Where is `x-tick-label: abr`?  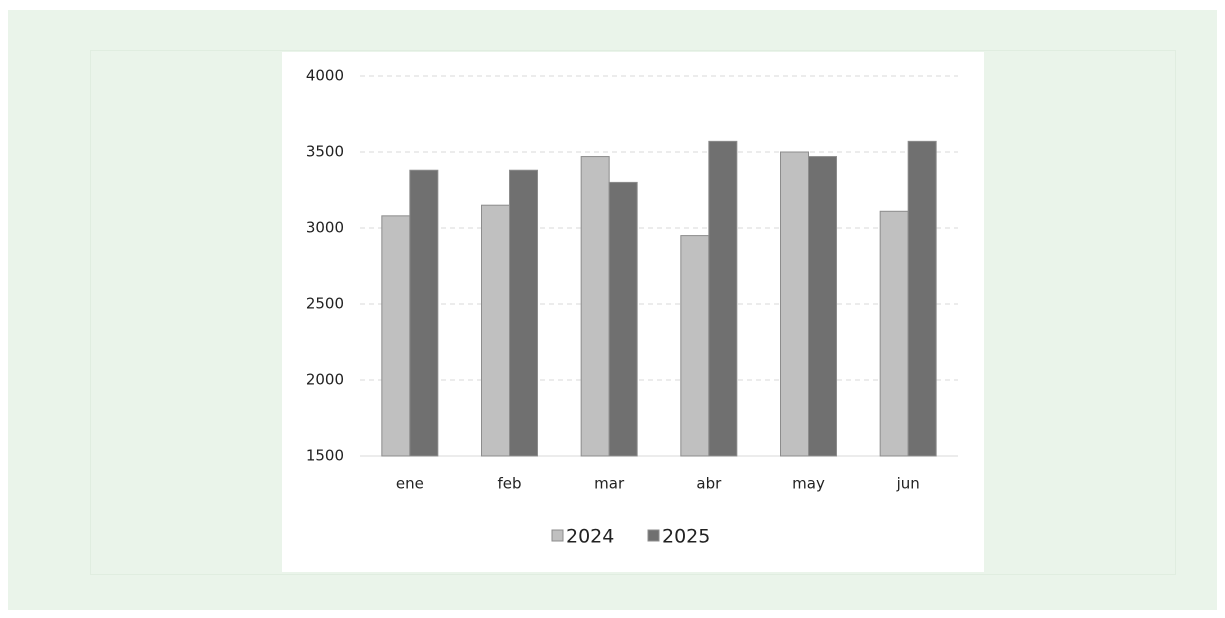 x-tick-label: abr is located at coordinates (709, 484).